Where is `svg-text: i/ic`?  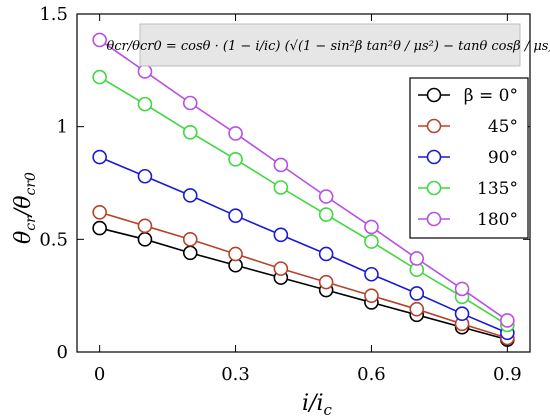
svg-text: i/ic is located at coordinates (317, 405).